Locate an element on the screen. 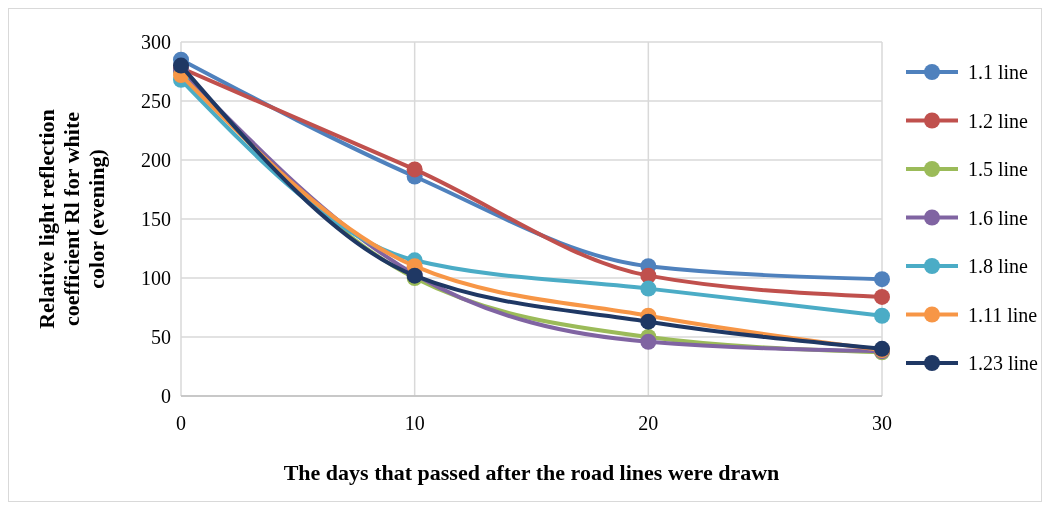  x-tick-label: 20 is located at coordinates (648, 423).